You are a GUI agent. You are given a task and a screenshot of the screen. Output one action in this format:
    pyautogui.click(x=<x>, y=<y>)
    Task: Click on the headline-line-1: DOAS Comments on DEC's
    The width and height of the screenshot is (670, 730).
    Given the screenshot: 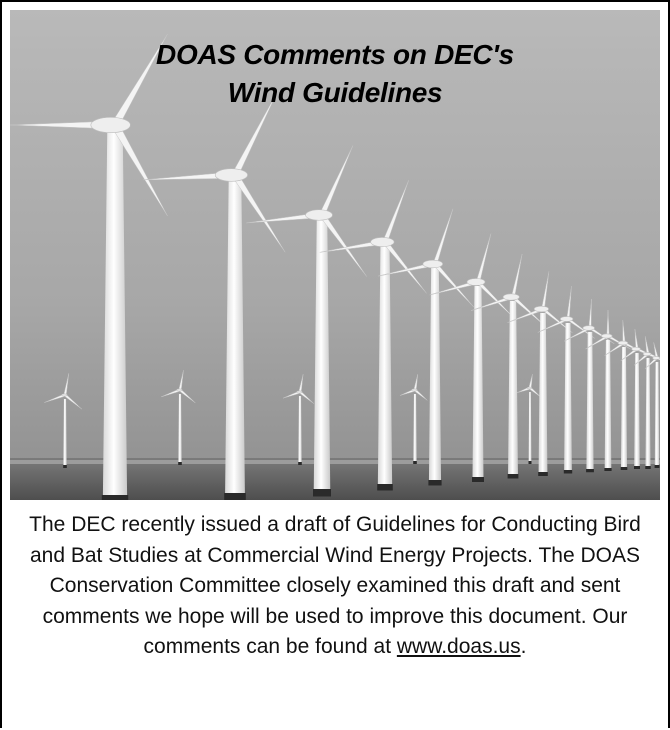 What is the action you would take?
    pyautogui.click(x=335, y=54)
    